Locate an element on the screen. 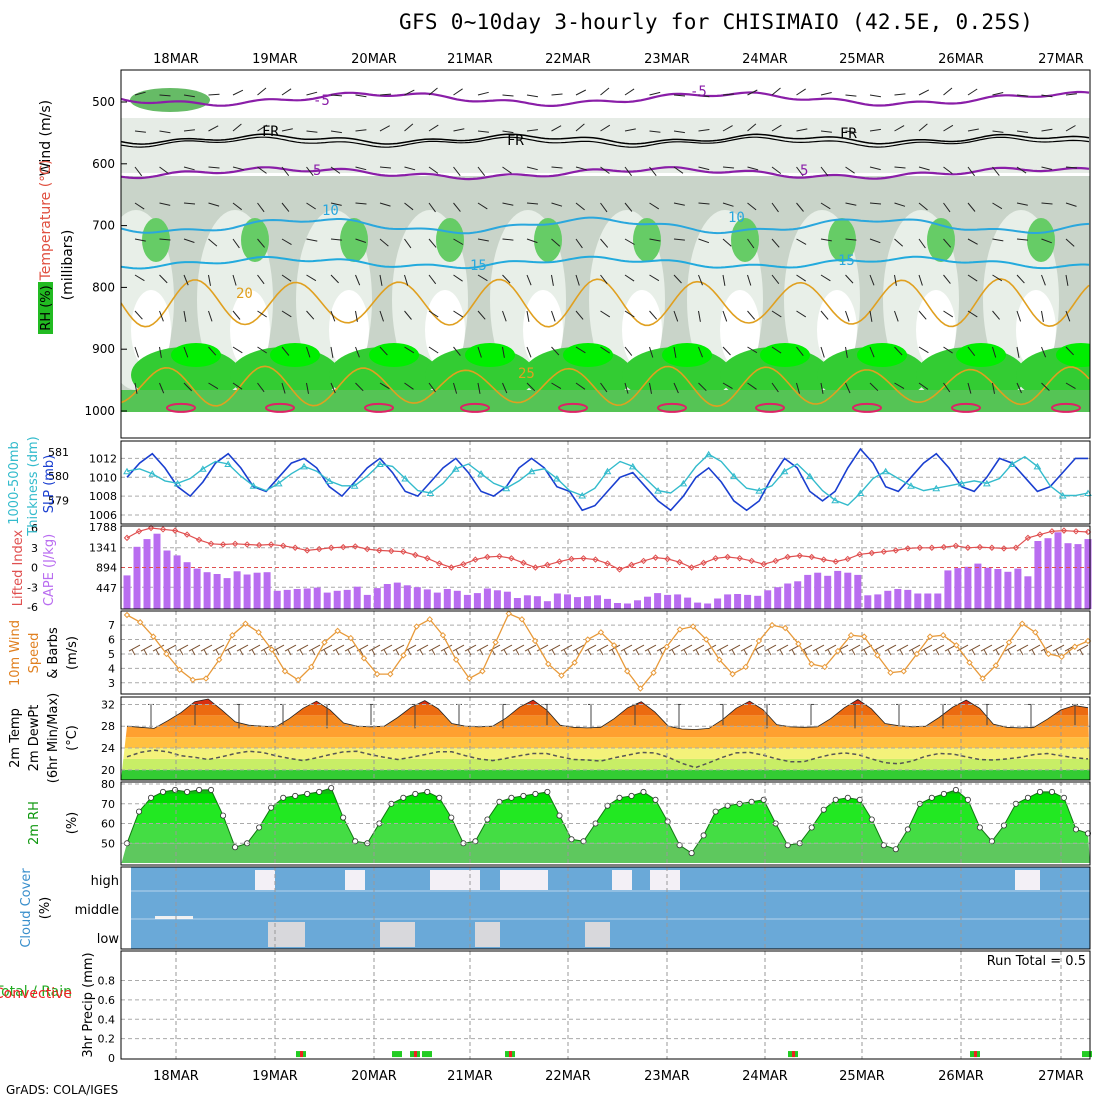  cloud-low-block is located at coordinates (397, 934).